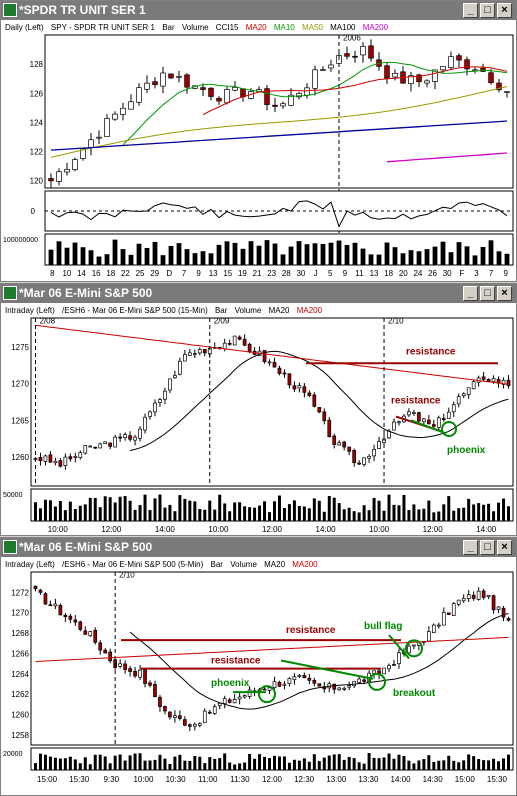 This screenshot has width=517, height=796. I want to click on y-tick-label: 1272, so click(20, 592).